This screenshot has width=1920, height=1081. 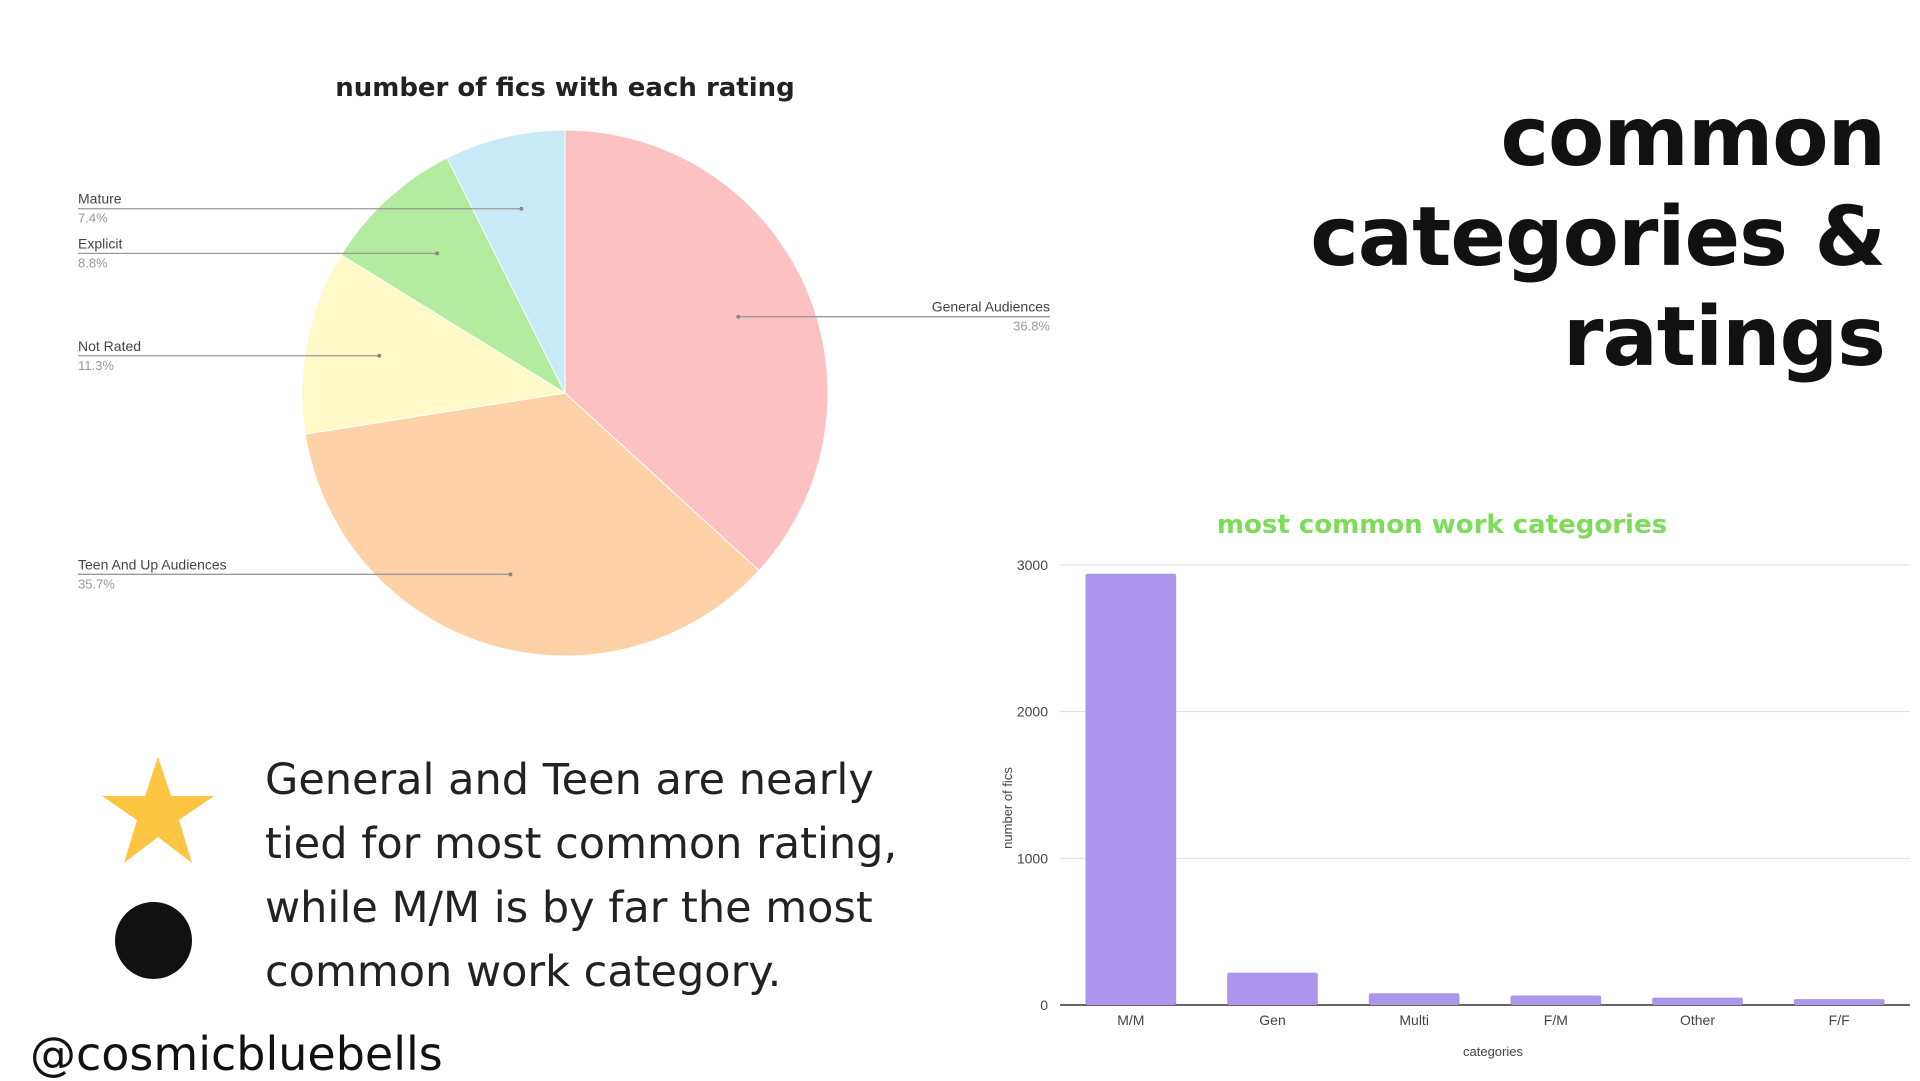 I want to click on x-tick-other: Other, so click(x=1697, y=1020).